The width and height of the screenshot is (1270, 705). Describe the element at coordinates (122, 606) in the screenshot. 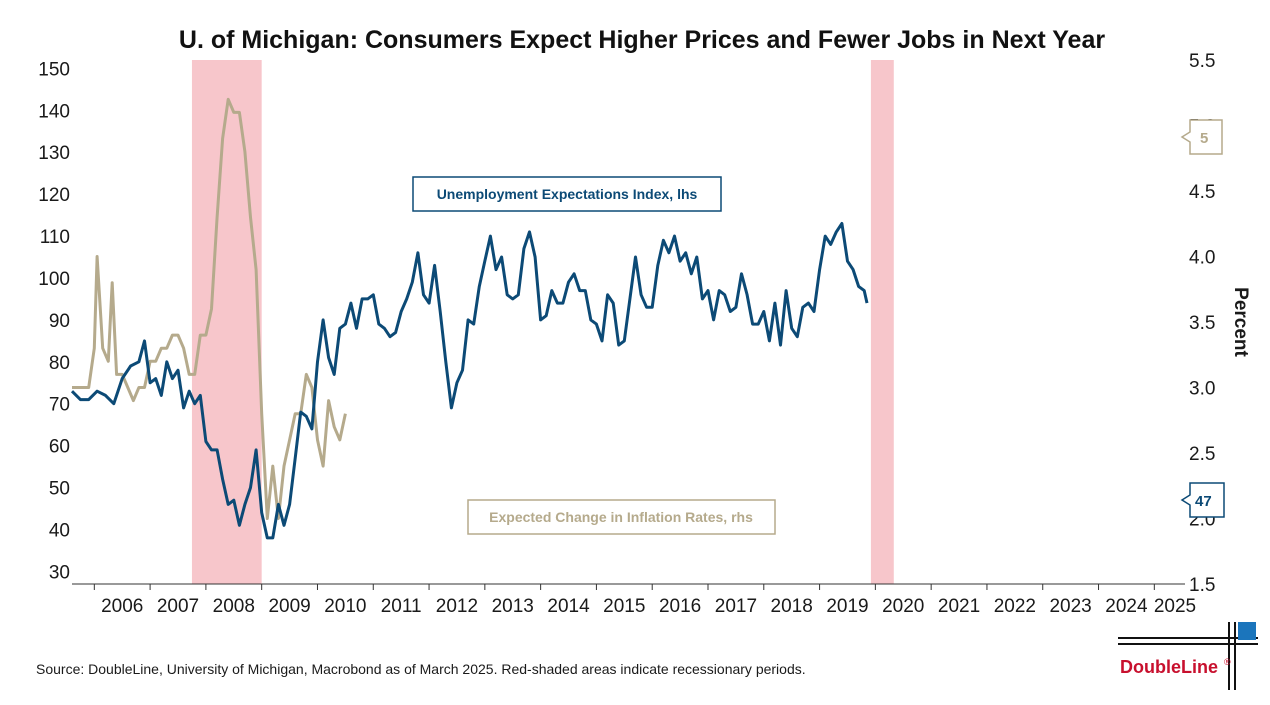

I see `x-tick-label: 2006` at that location.